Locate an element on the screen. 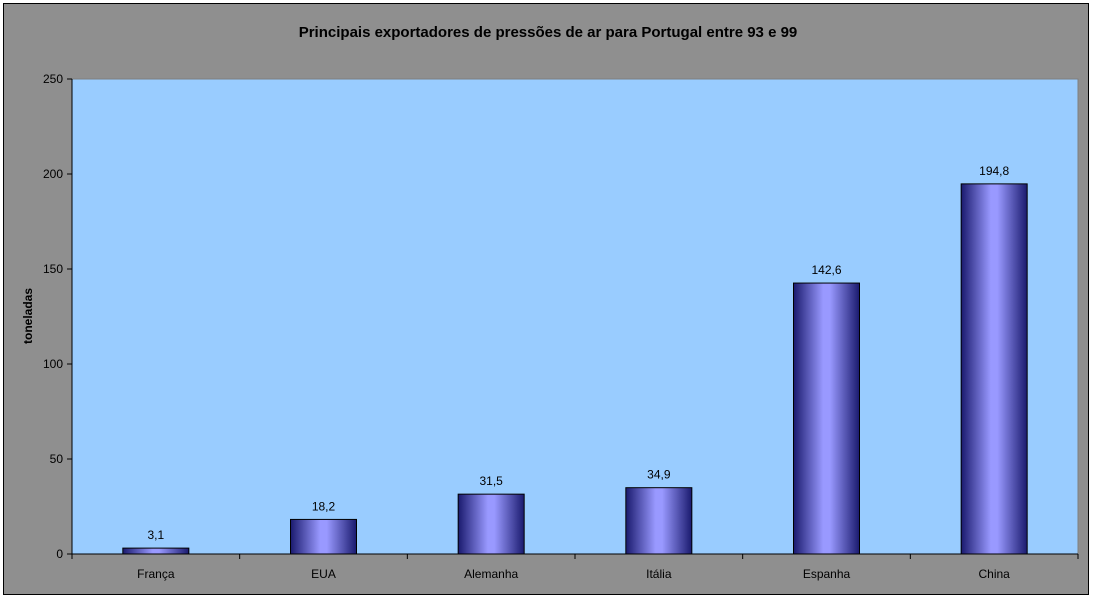 The image size is (1094, 600). x-tick-label: EUA is located at coordinates (323, 574).